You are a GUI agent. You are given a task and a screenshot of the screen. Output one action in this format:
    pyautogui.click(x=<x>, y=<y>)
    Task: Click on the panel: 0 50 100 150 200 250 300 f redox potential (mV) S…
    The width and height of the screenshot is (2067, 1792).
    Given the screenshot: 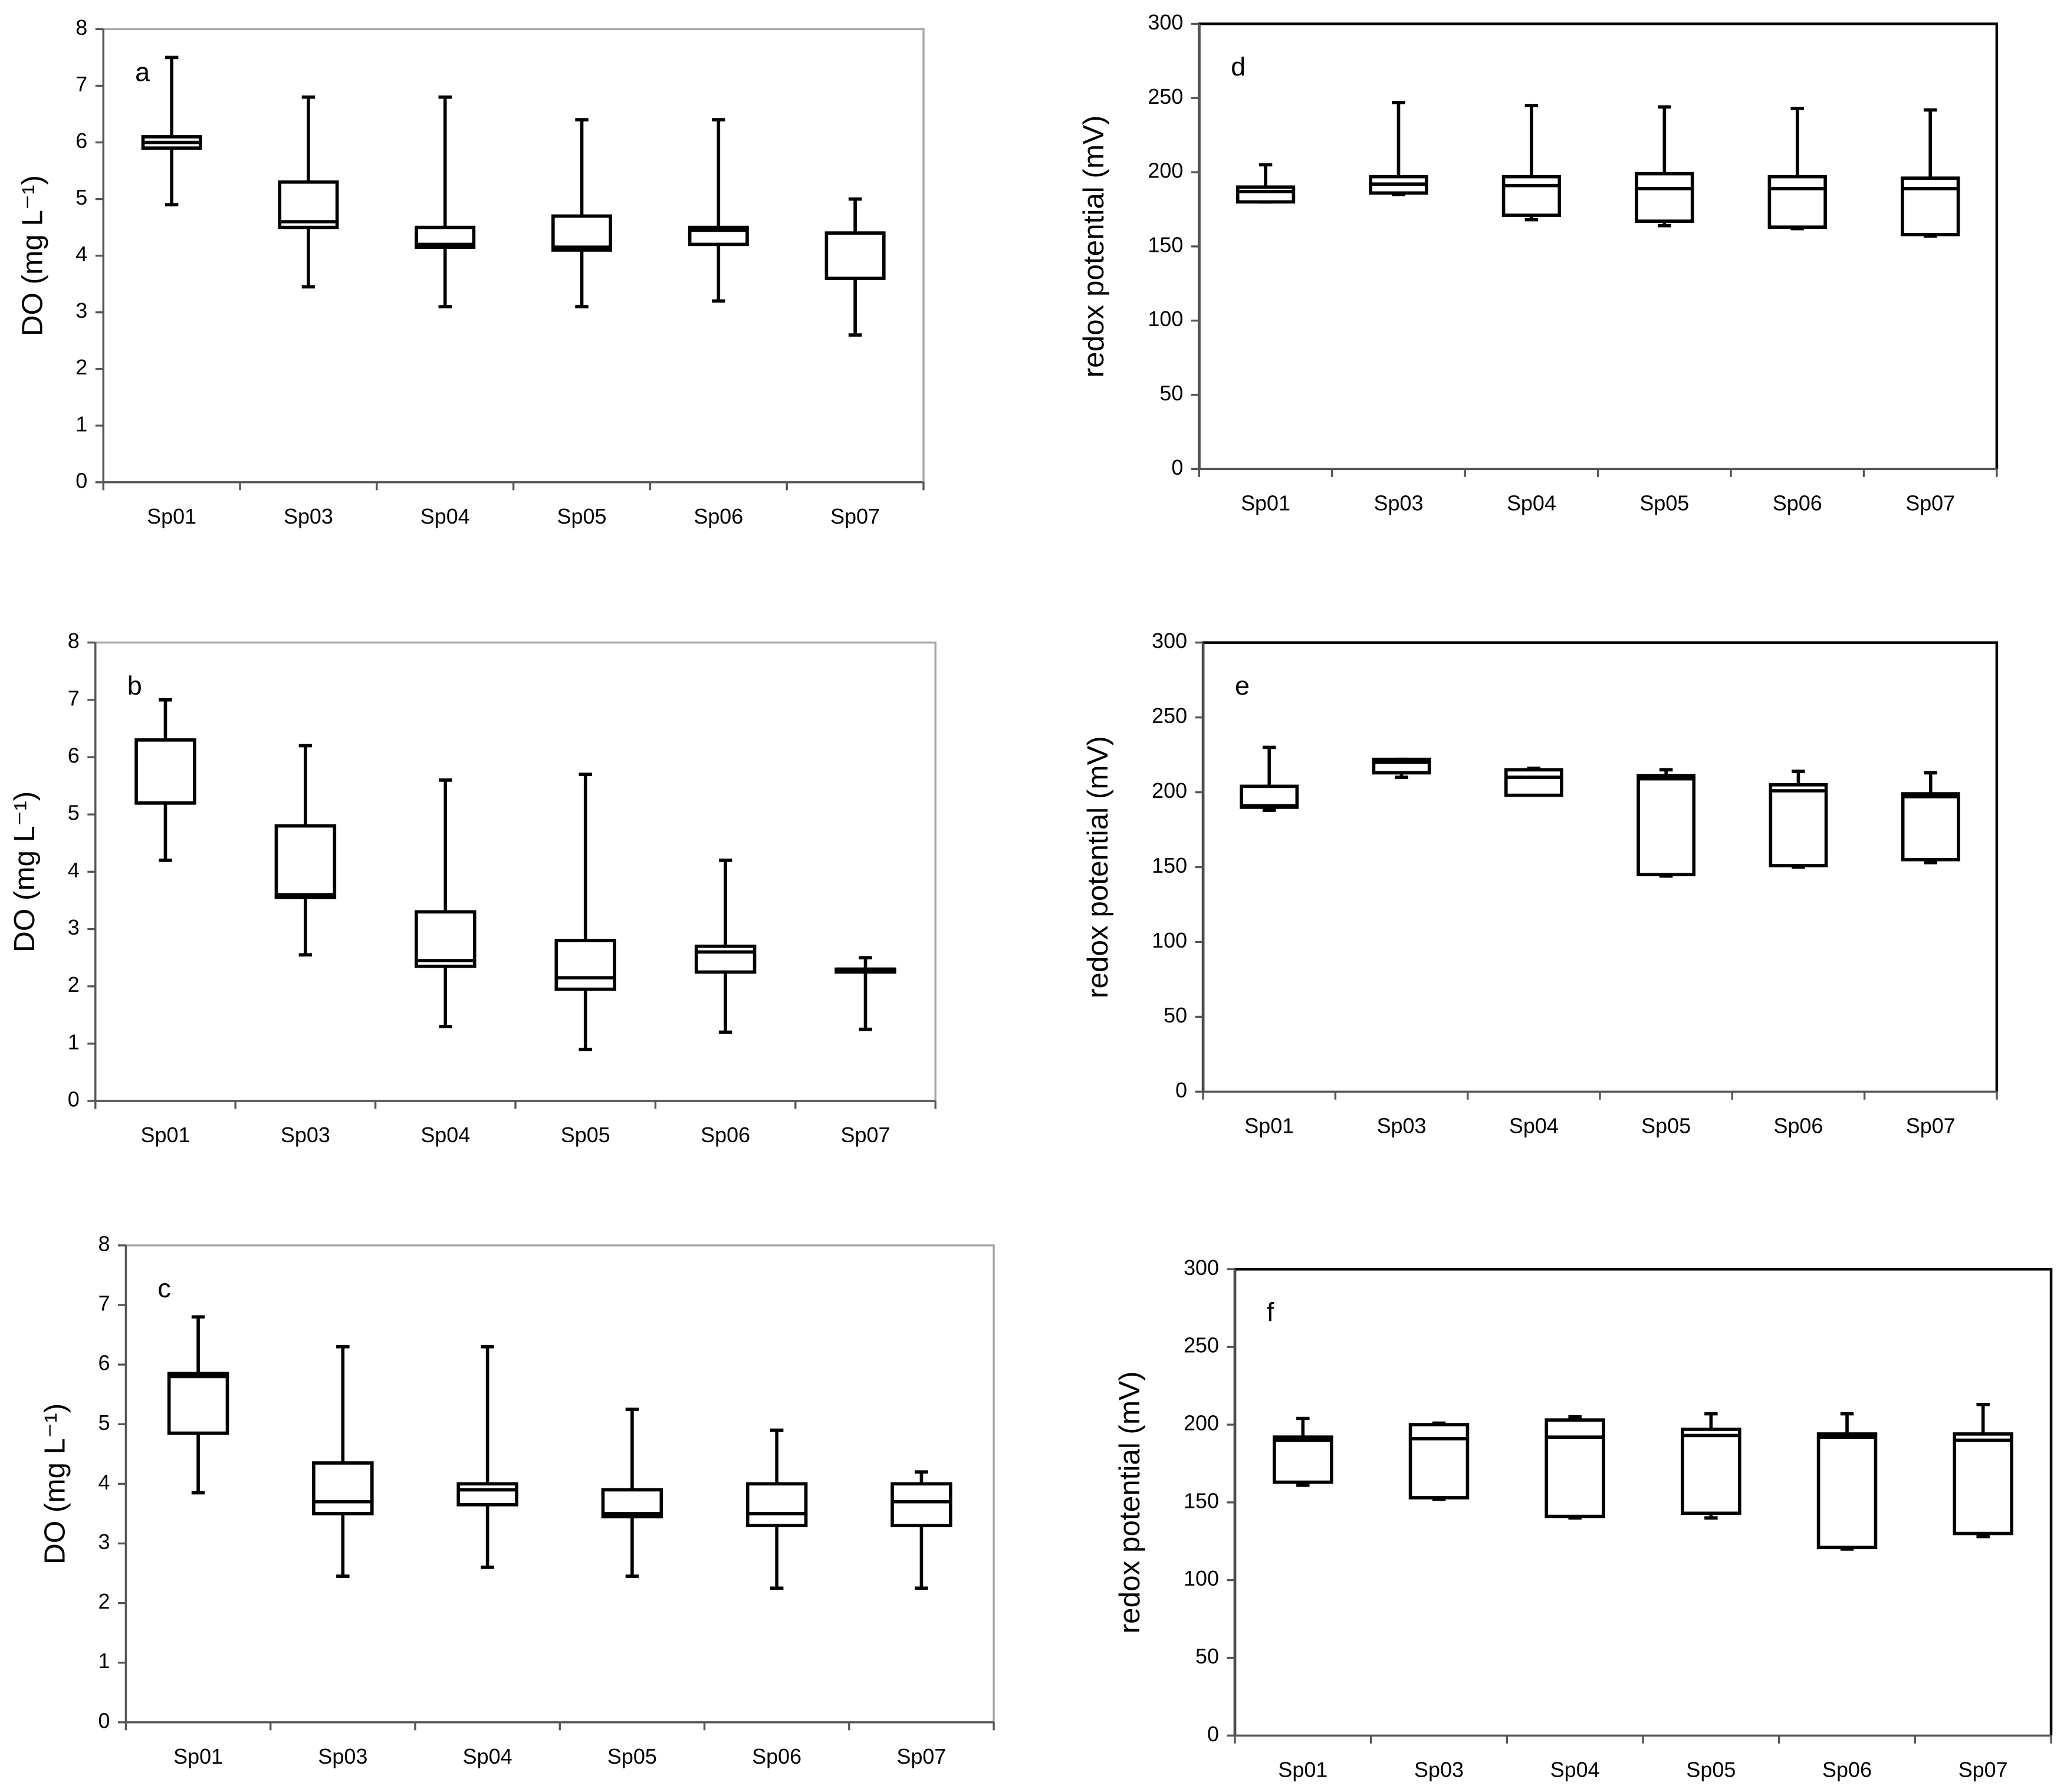 What is the action you would take?
    pyautogui.click(x=1583, y=1518)
    